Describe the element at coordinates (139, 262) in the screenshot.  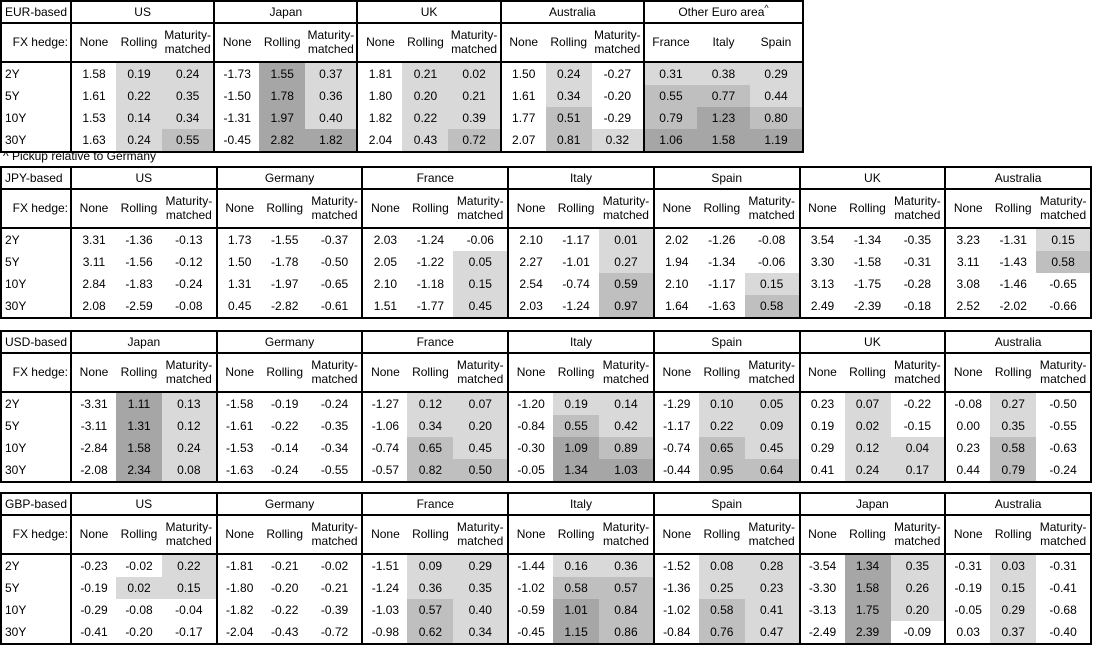
I see `value-cell: -1.56` at that location.